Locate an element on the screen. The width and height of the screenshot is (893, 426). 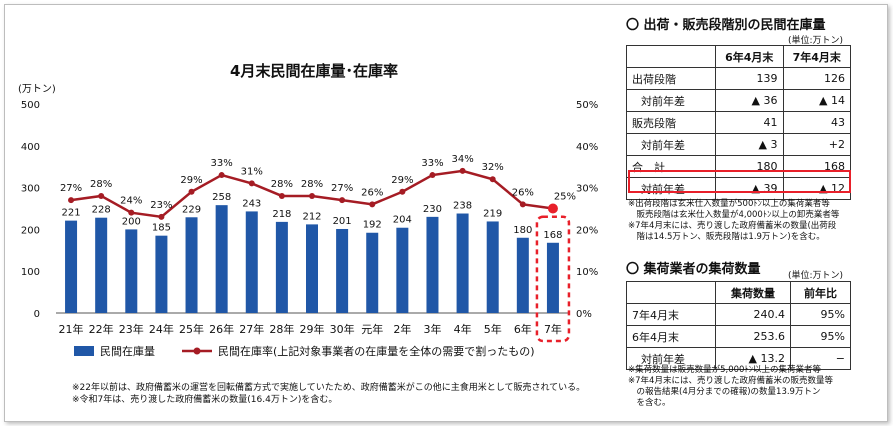
row-value: 240.4 is located at coordinates (753, 314).